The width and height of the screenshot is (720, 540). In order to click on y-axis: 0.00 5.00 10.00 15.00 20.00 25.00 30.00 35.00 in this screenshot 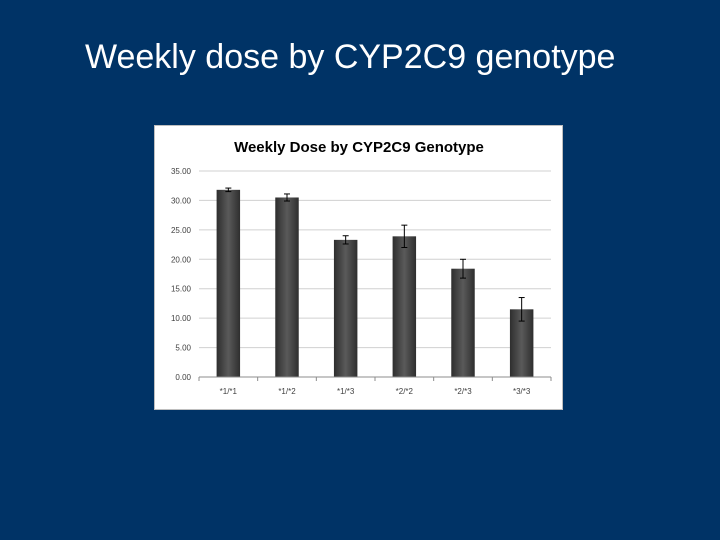, I will do `click(181, 274)`.